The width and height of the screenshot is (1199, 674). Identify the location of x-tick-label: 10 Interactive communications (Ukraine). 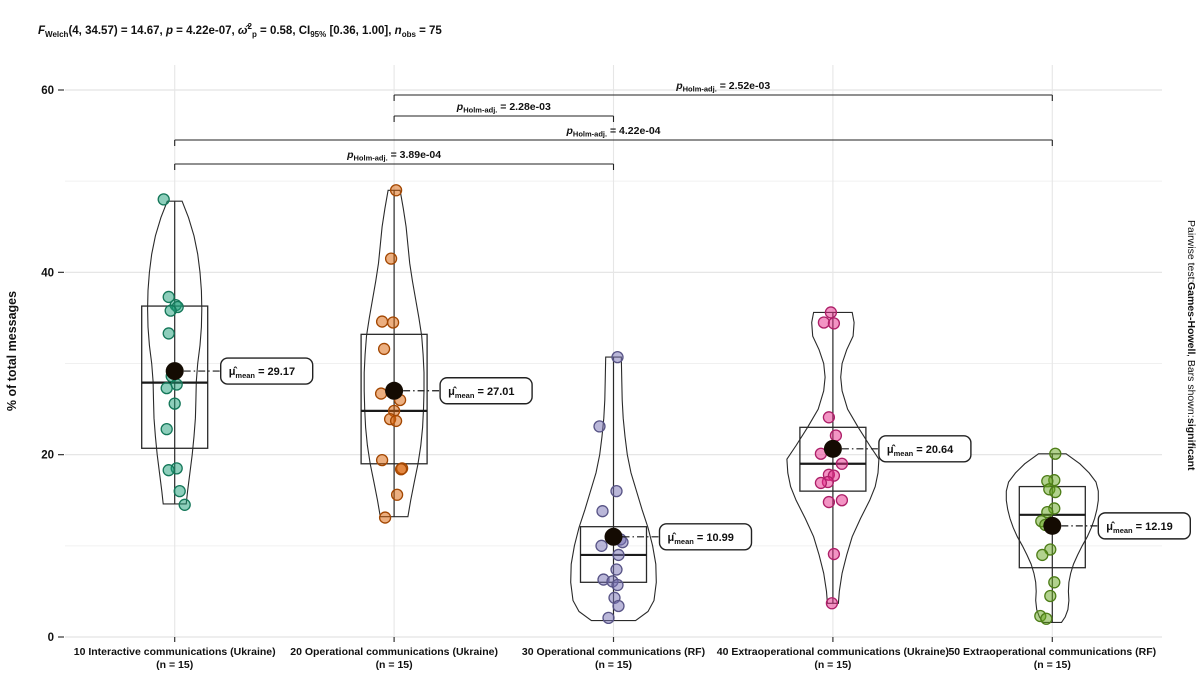
(175, 652).